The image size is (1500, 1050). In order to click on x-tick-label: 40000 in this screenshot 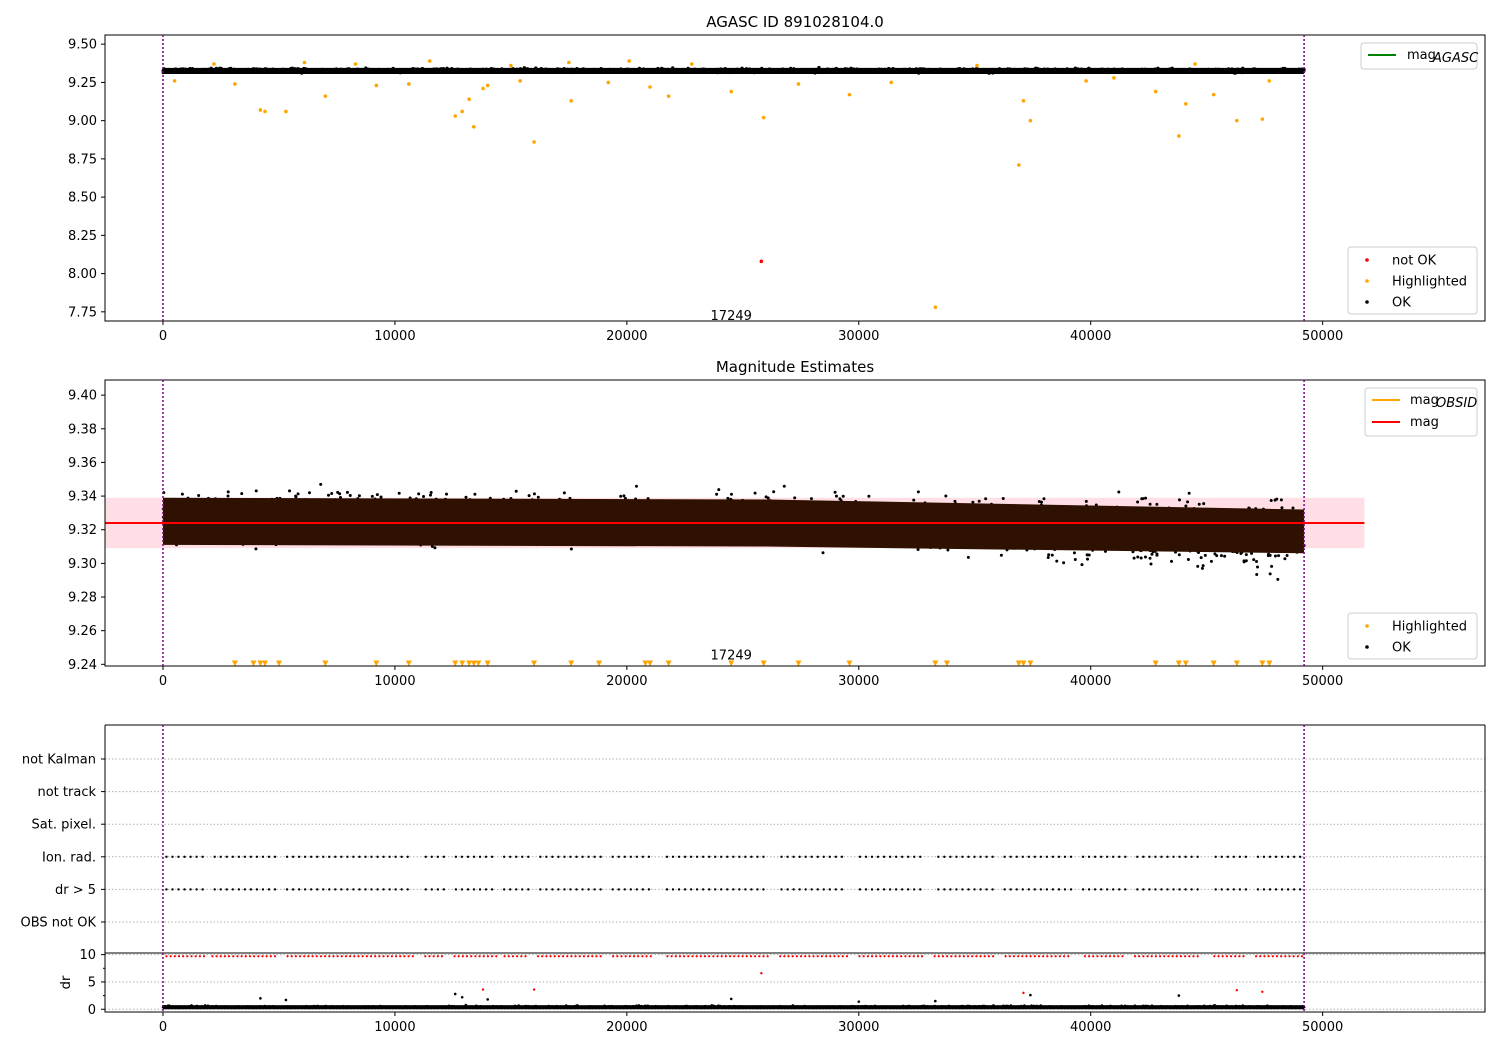, I will do `click(1090, 681)`.